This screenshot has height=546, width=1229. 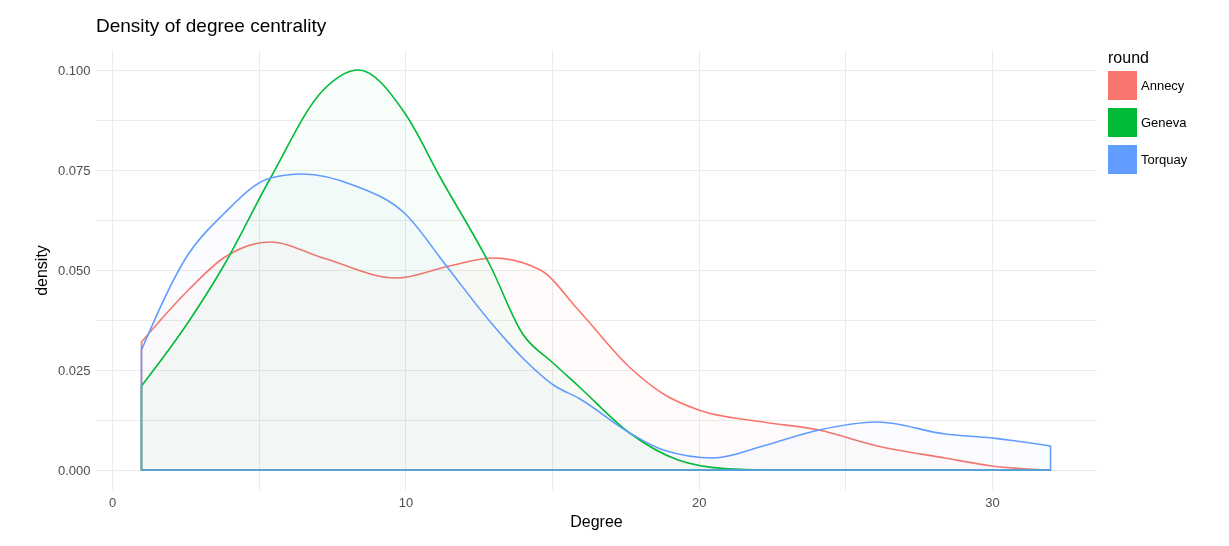 I want to click on x-axis-title: Degree, so click(x=596, y=521).